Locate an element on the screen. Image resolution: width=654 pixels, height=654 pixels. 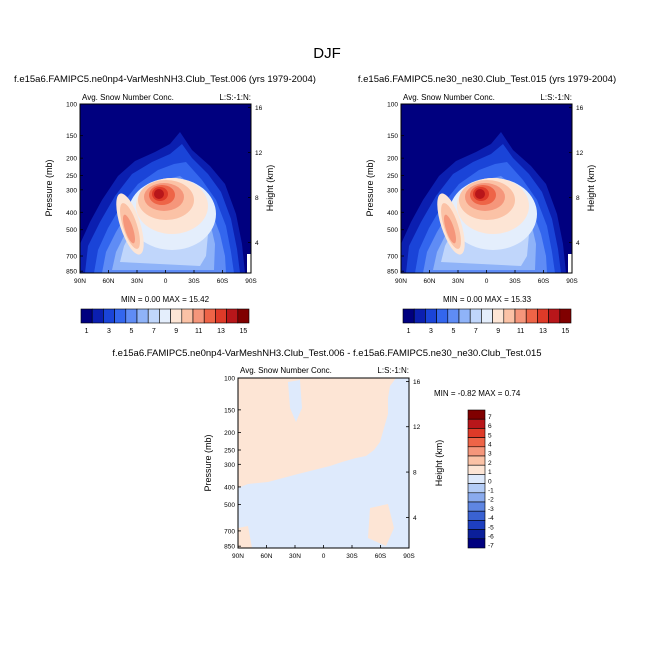
colorbar-label: 13 is located at coordinates (221, 331).